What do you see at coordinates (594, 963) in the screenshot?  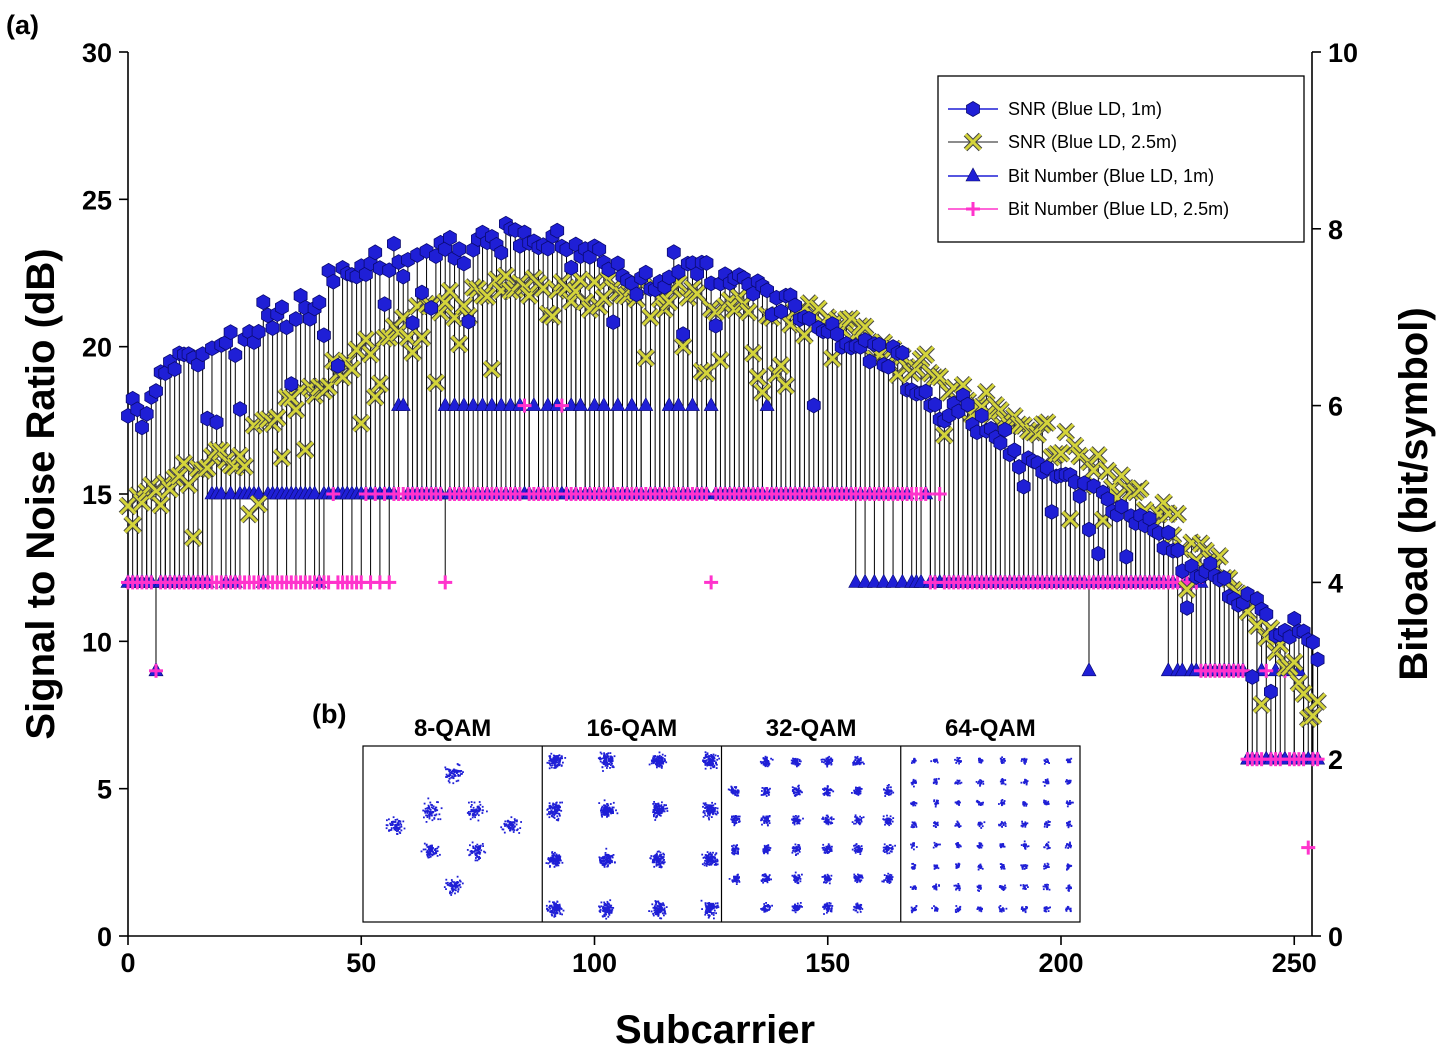 I see `x-tick-label: 100` at bounding box center [594, 963].